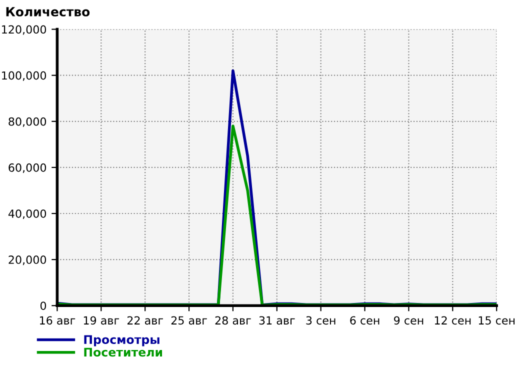 The width and height of the screenshot is (520, 366). Describe the element at coordinates (27, 214) in the screenshot. I see `y-tick-label: 40,000` at that location.